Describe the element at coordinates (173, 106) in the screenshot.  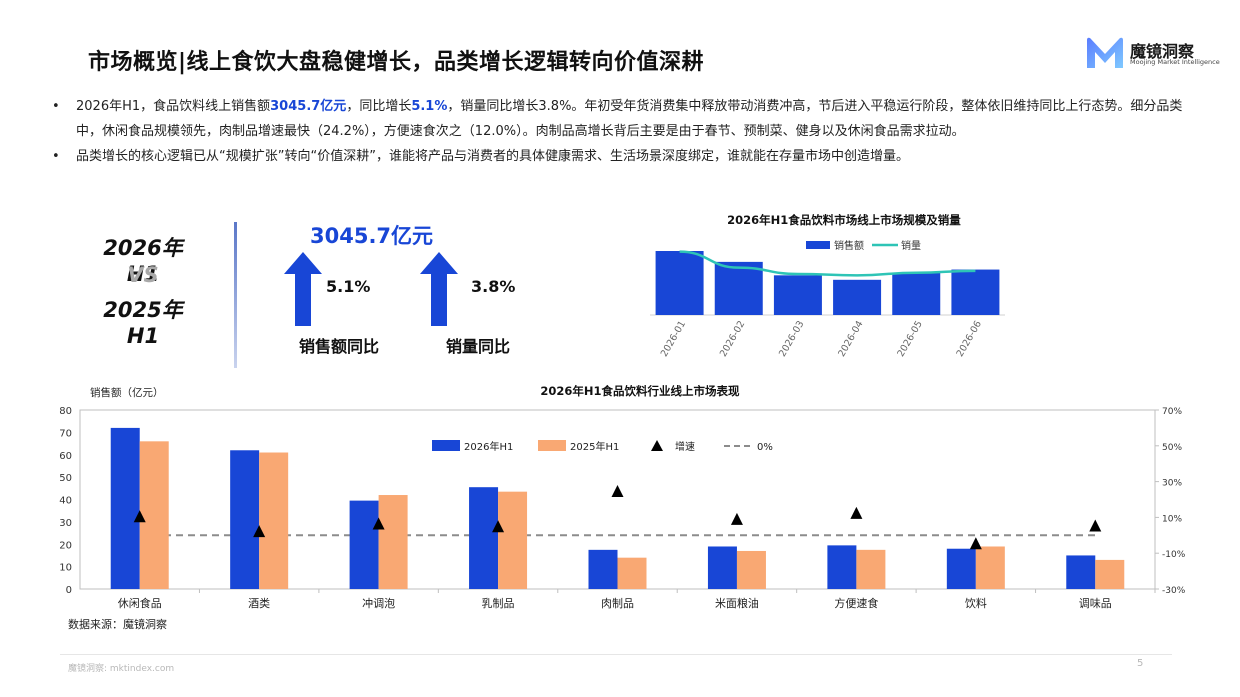
I see `bullet-1-text-a: 2026年H1，食品饮料线上销售额` at that location.